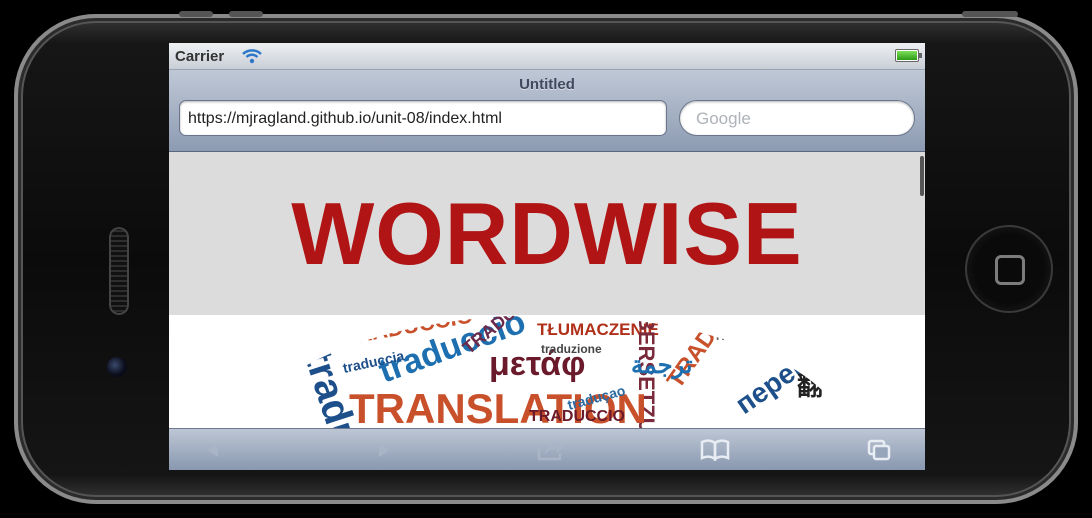 The image size is (1092, 518). Describe the element at coordinates (547, 84) in the screenshot. I see `page-title: Untitled` at that location.